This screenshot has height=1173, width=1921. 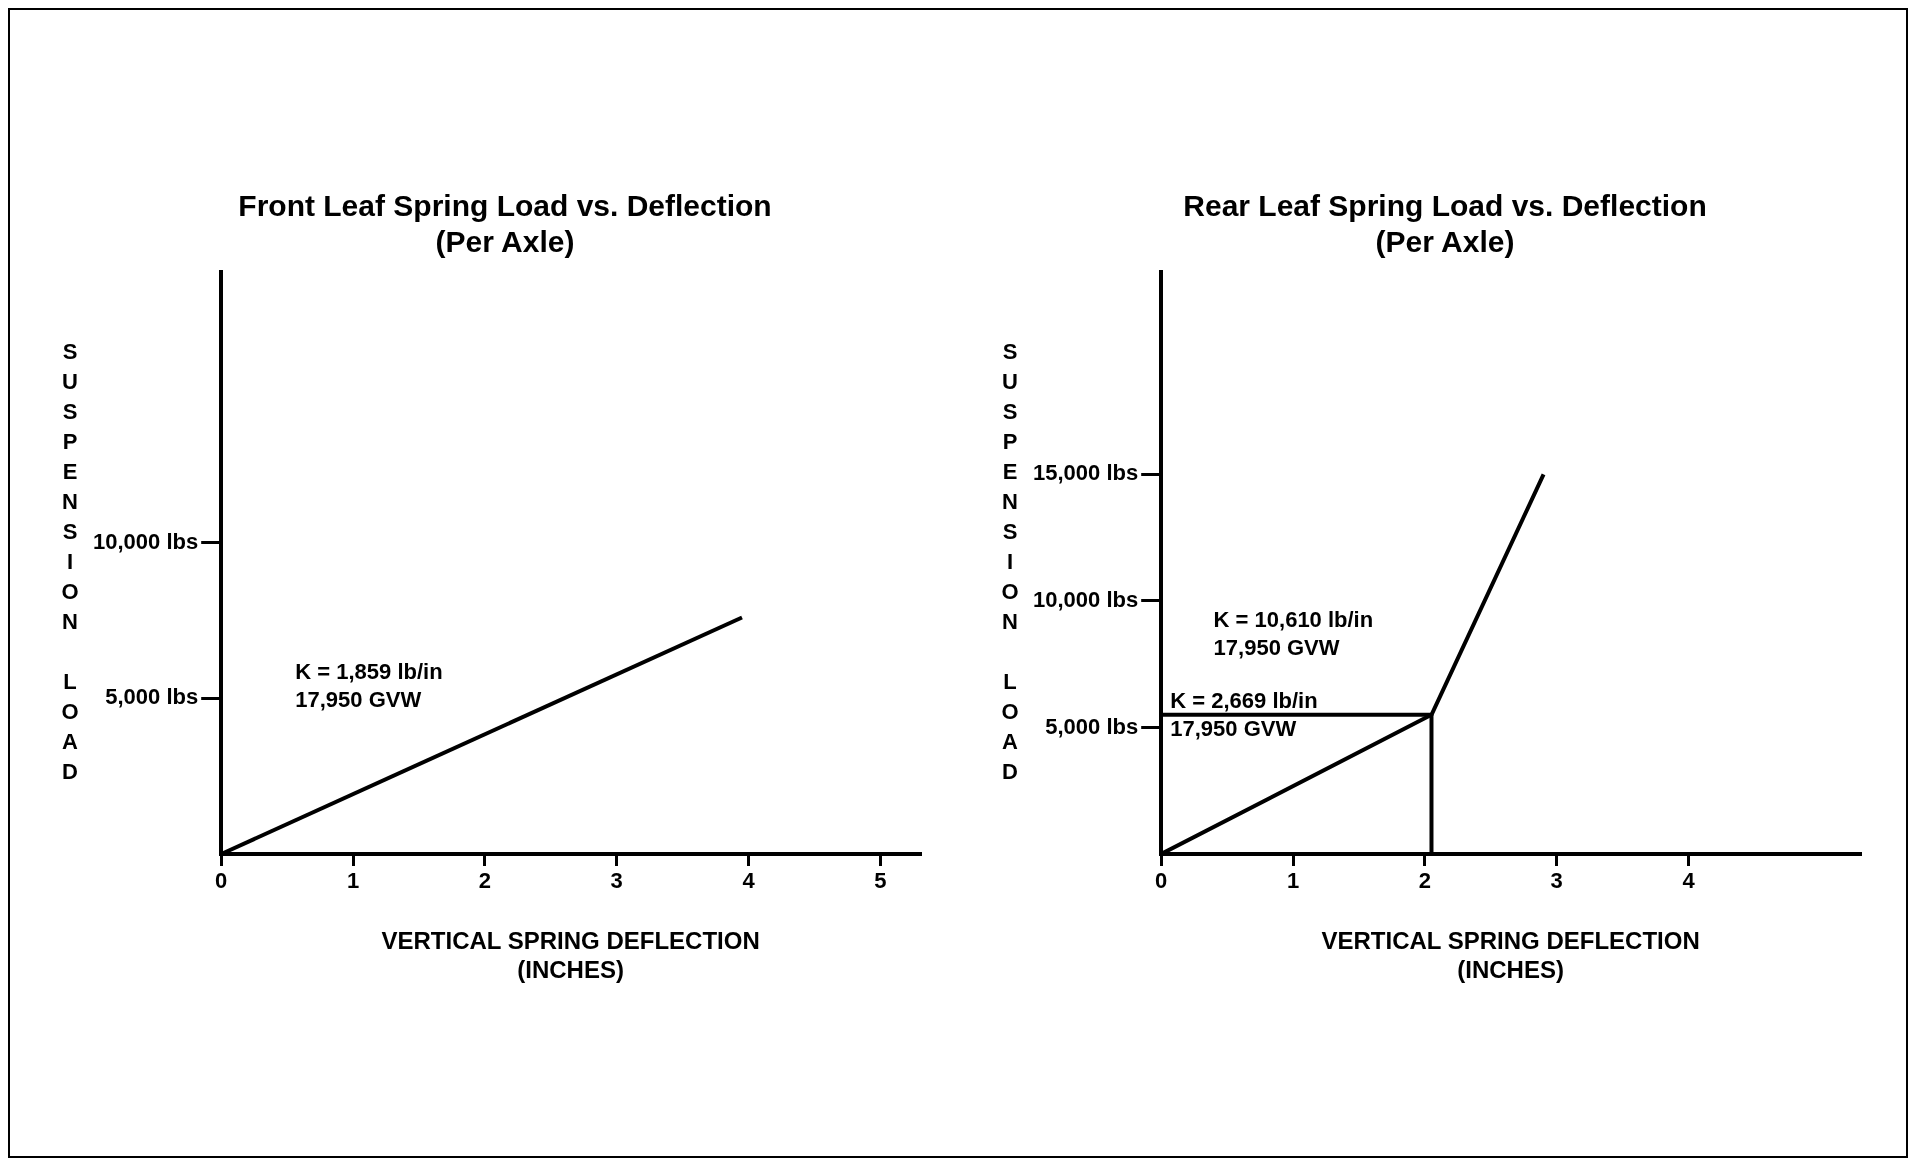 I want to click on chart-title: Rear Leaf Spring Load vs. Deflection (Per Axle), so click(x=1445, y=224).